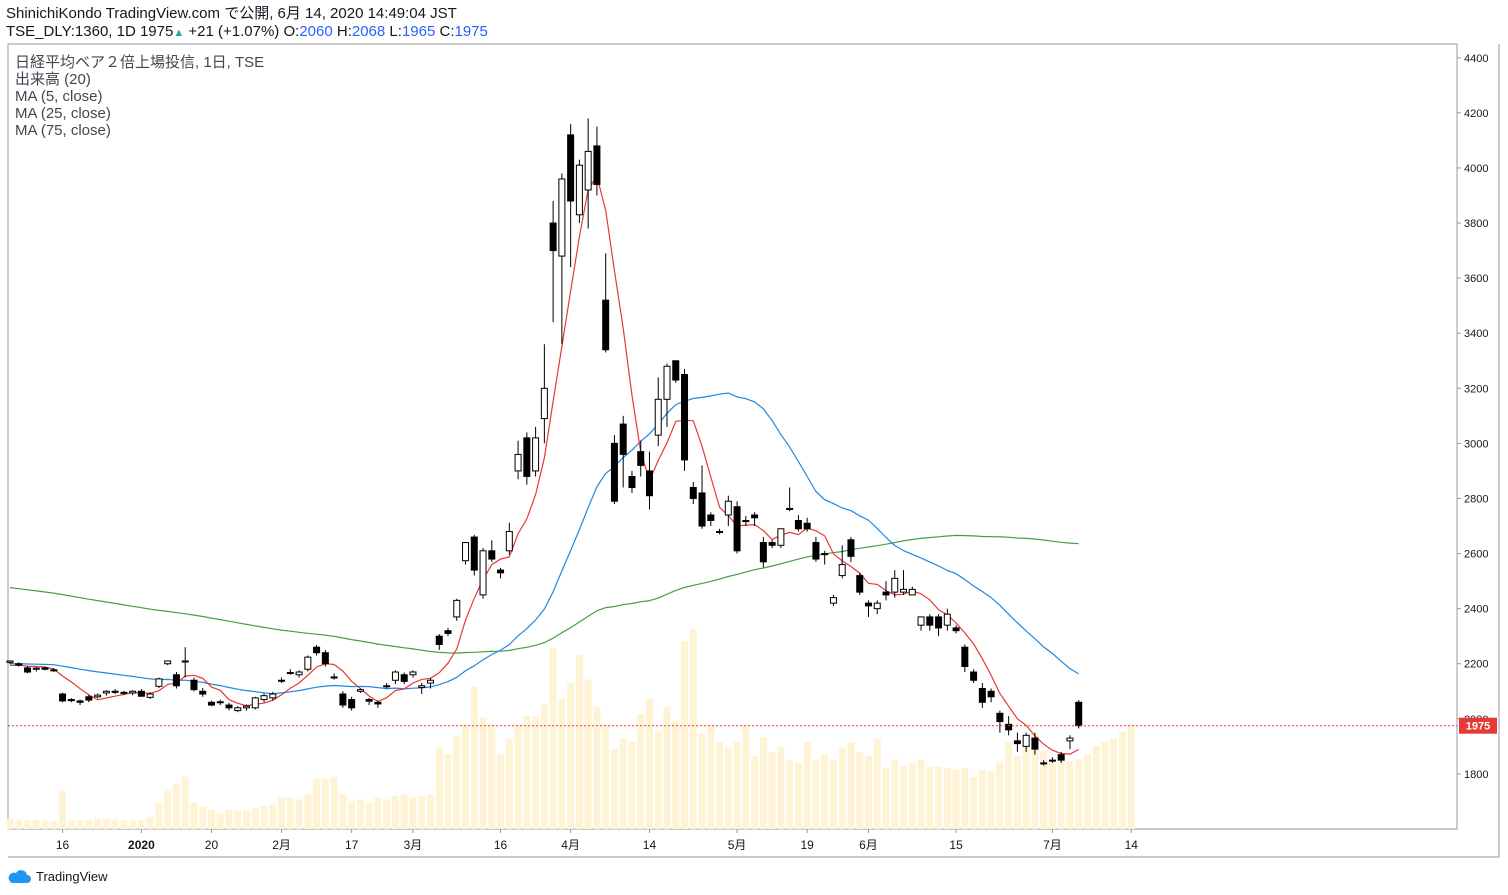 The height and width of the screenshot is (895, 1508). What do you see at coordinates (501, 845) in the screenshot?
I see `x-tick-label: 16` at bounding box center [501, 845].